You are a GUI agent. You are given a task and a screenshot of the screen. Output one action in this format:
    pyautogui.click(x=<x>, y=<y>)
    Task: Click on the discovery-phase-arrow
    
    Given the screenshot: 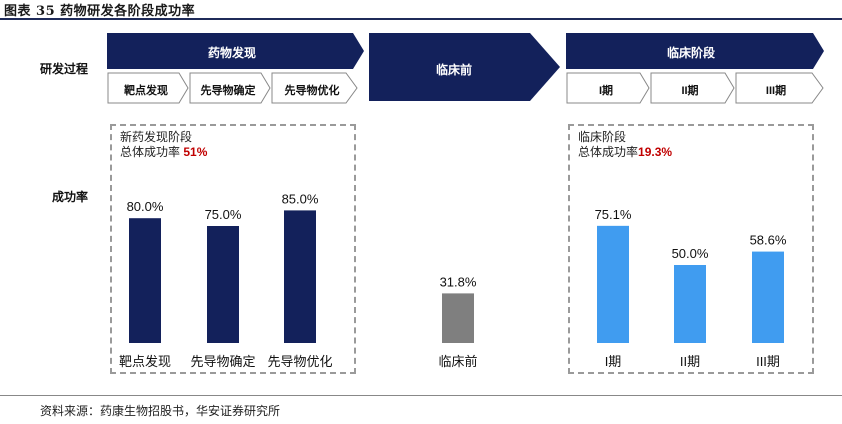 What is the action you would take?
    pyautogui.click(x=235, y=51)
    